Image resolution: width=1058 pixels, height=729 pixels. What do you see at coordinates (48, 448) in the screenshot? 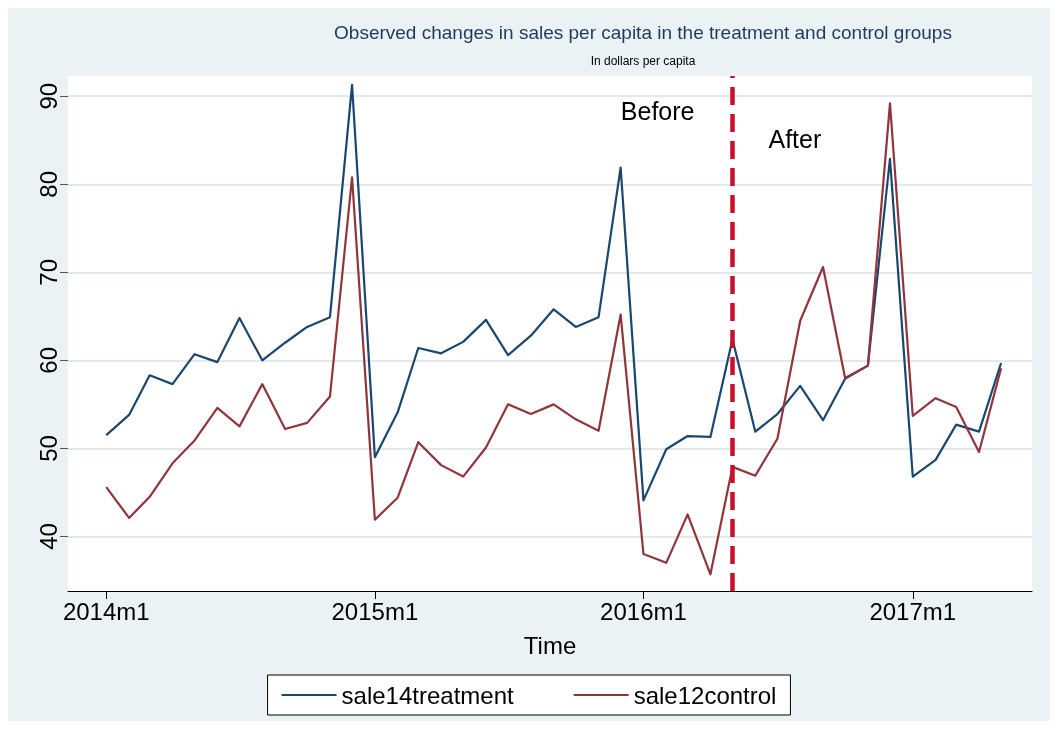
I see `y-tick-label: 50` at bounding box center [48, 448].